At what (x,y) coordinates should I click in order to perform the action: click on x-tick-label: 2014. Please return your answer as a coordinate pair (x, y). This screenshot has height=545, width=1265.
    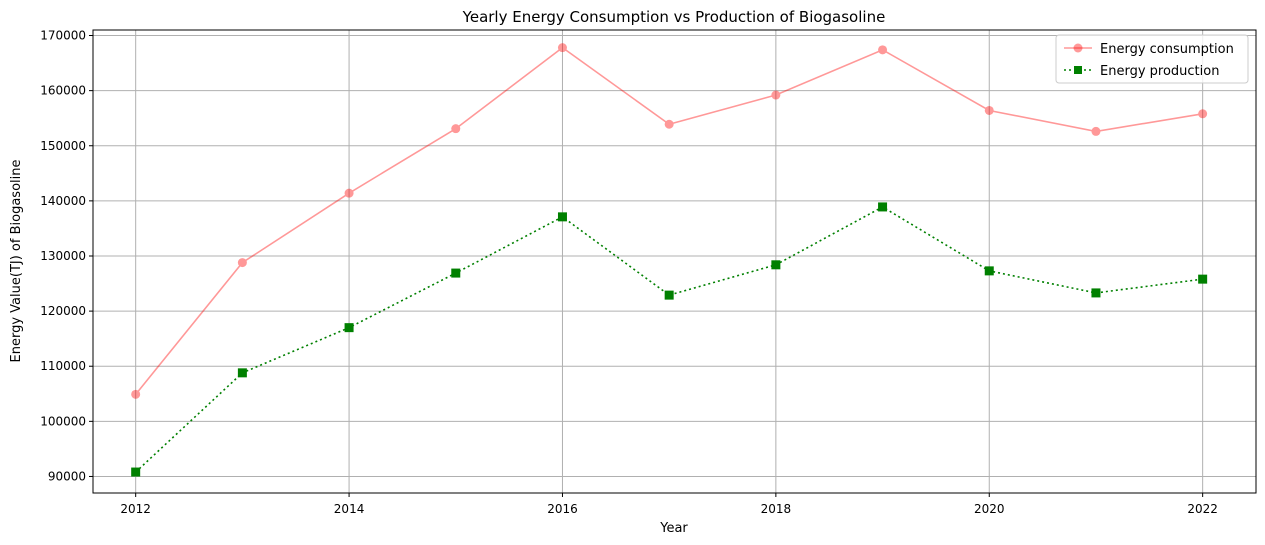
    Looking at the image, I should click on (349, 509).